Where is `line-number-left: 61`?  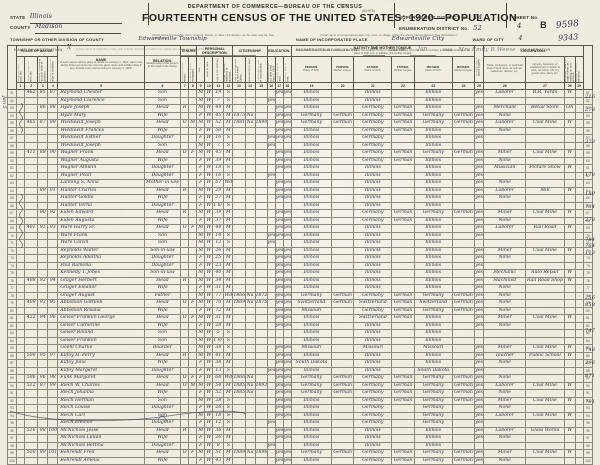 line-number-left: 61 is located at coordinates (12, 168).